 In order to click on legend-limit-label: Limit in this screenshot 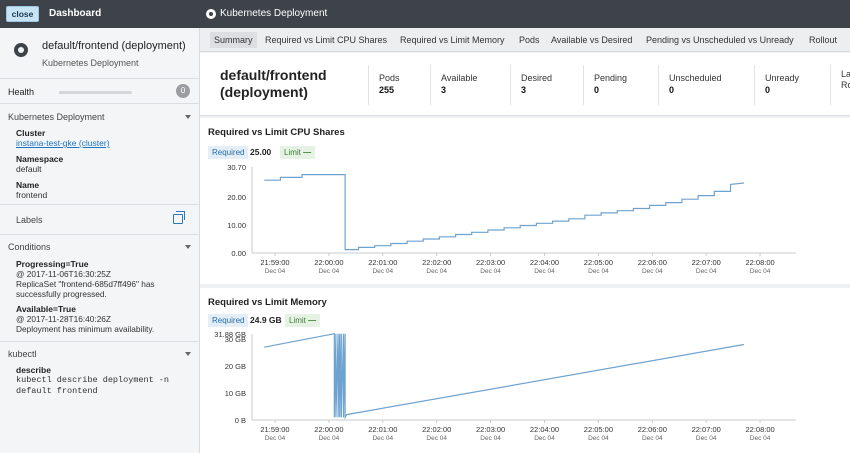, I will do `click(297, 320)`.